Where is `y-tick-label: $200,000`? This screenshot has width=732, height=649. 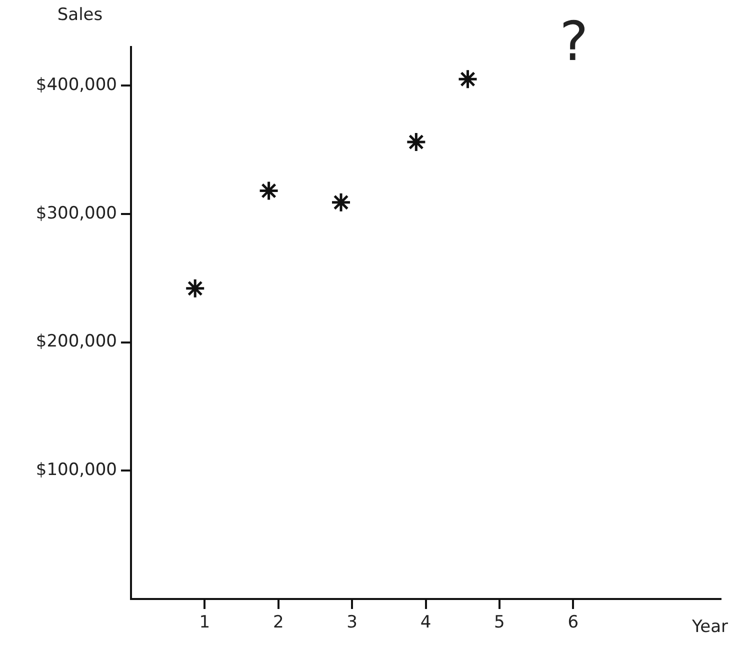
y-tick-label: $200,000 is located at coordinates (76, 342).